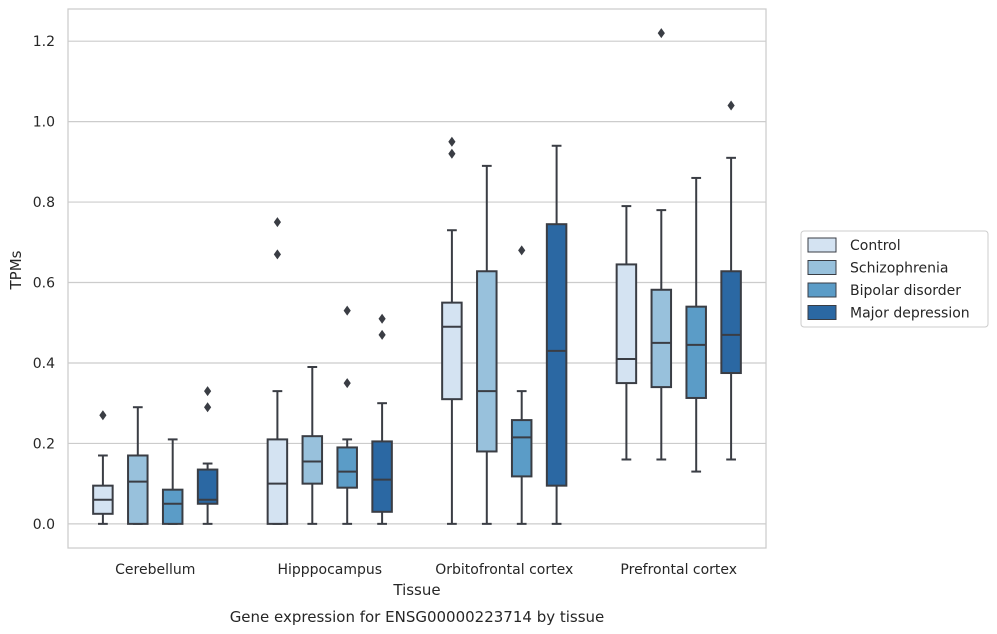  Describe the element at coordinates (44, 203) in the screenshot. I see `y-tick-label: 0.8` at that location.